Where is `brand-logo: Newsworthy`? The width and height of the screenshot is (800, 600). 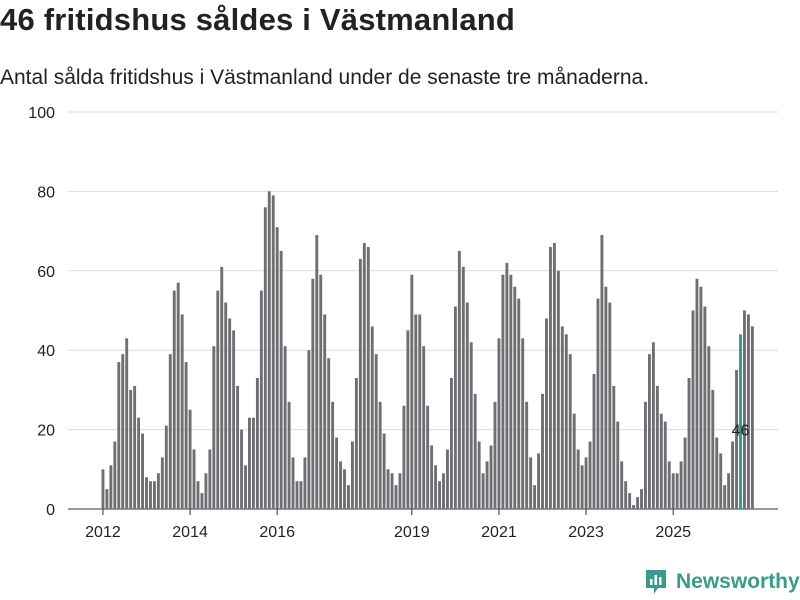
brand-logo: Newsworthy is located at coordinates (722, 582).